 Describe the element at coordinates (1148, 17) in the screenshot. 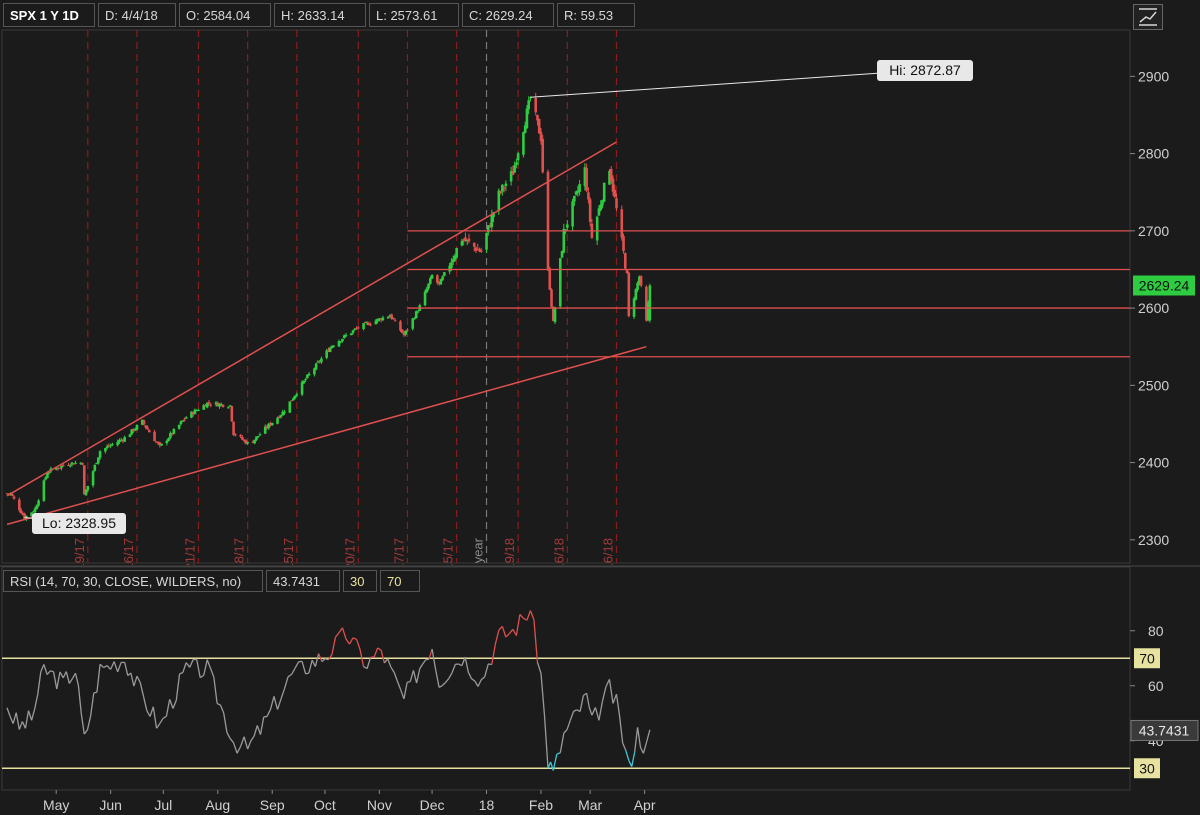

I see `chart-style-button` at that location.